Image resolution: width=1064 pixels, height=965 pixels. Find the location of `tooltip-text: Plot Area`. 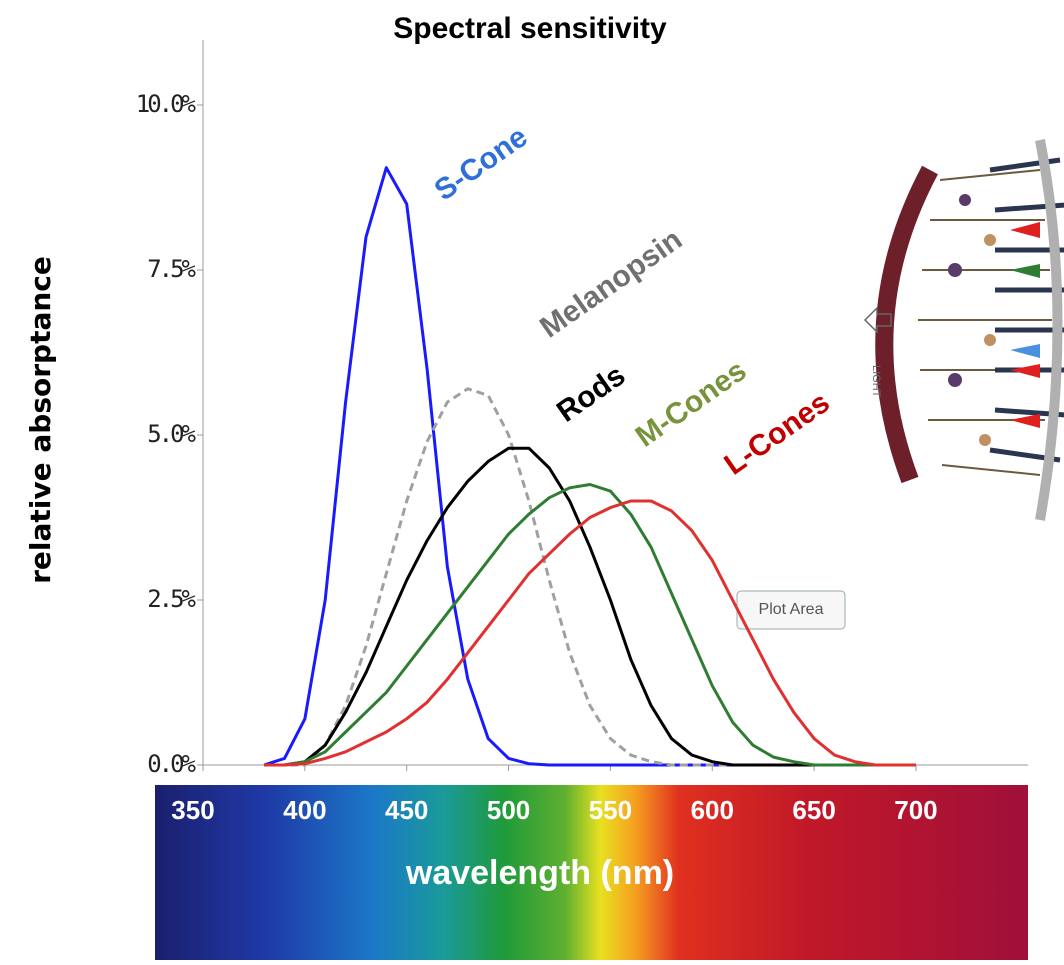

tooltip-text: Plot Area is located at coordinates (791, 609).